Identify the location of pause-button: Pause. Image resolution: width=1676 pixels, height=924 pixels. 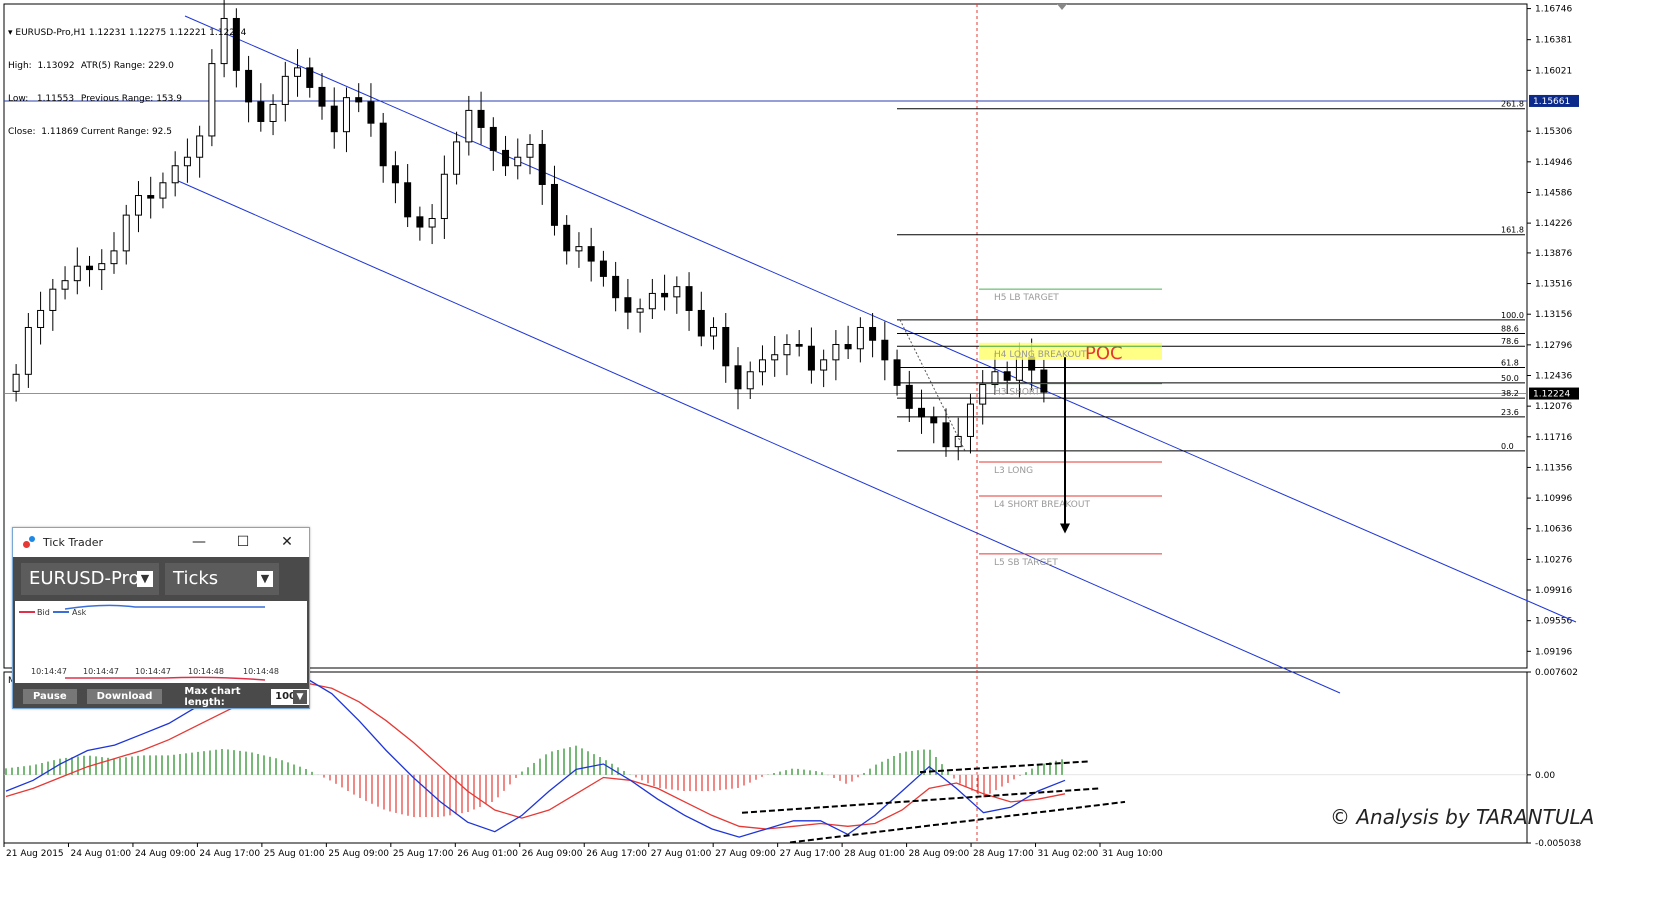
(50, 696).